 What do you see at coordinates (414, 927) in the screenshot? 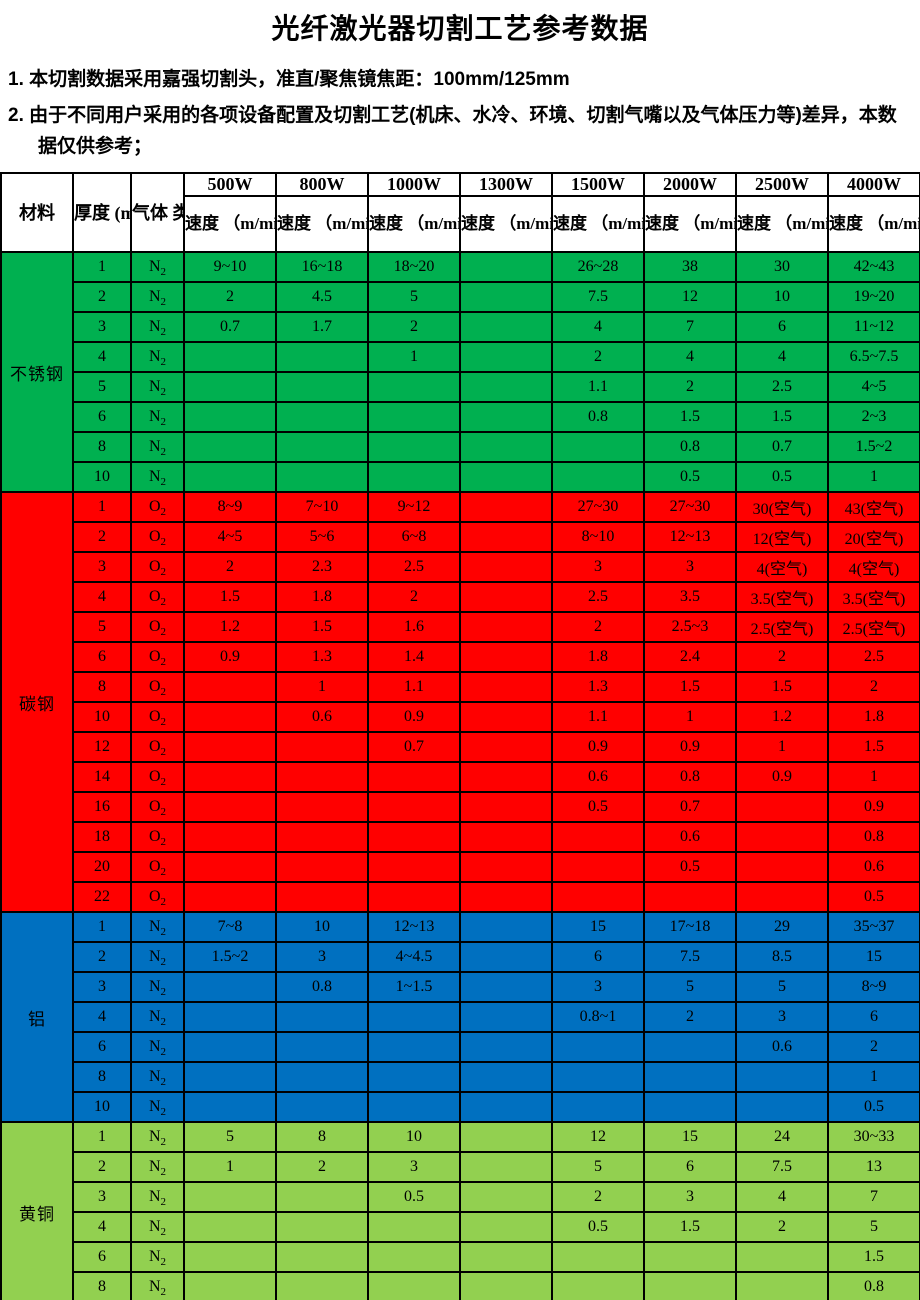
I see `speed-value-cell: 12~13` at bounding box center [414, 927].